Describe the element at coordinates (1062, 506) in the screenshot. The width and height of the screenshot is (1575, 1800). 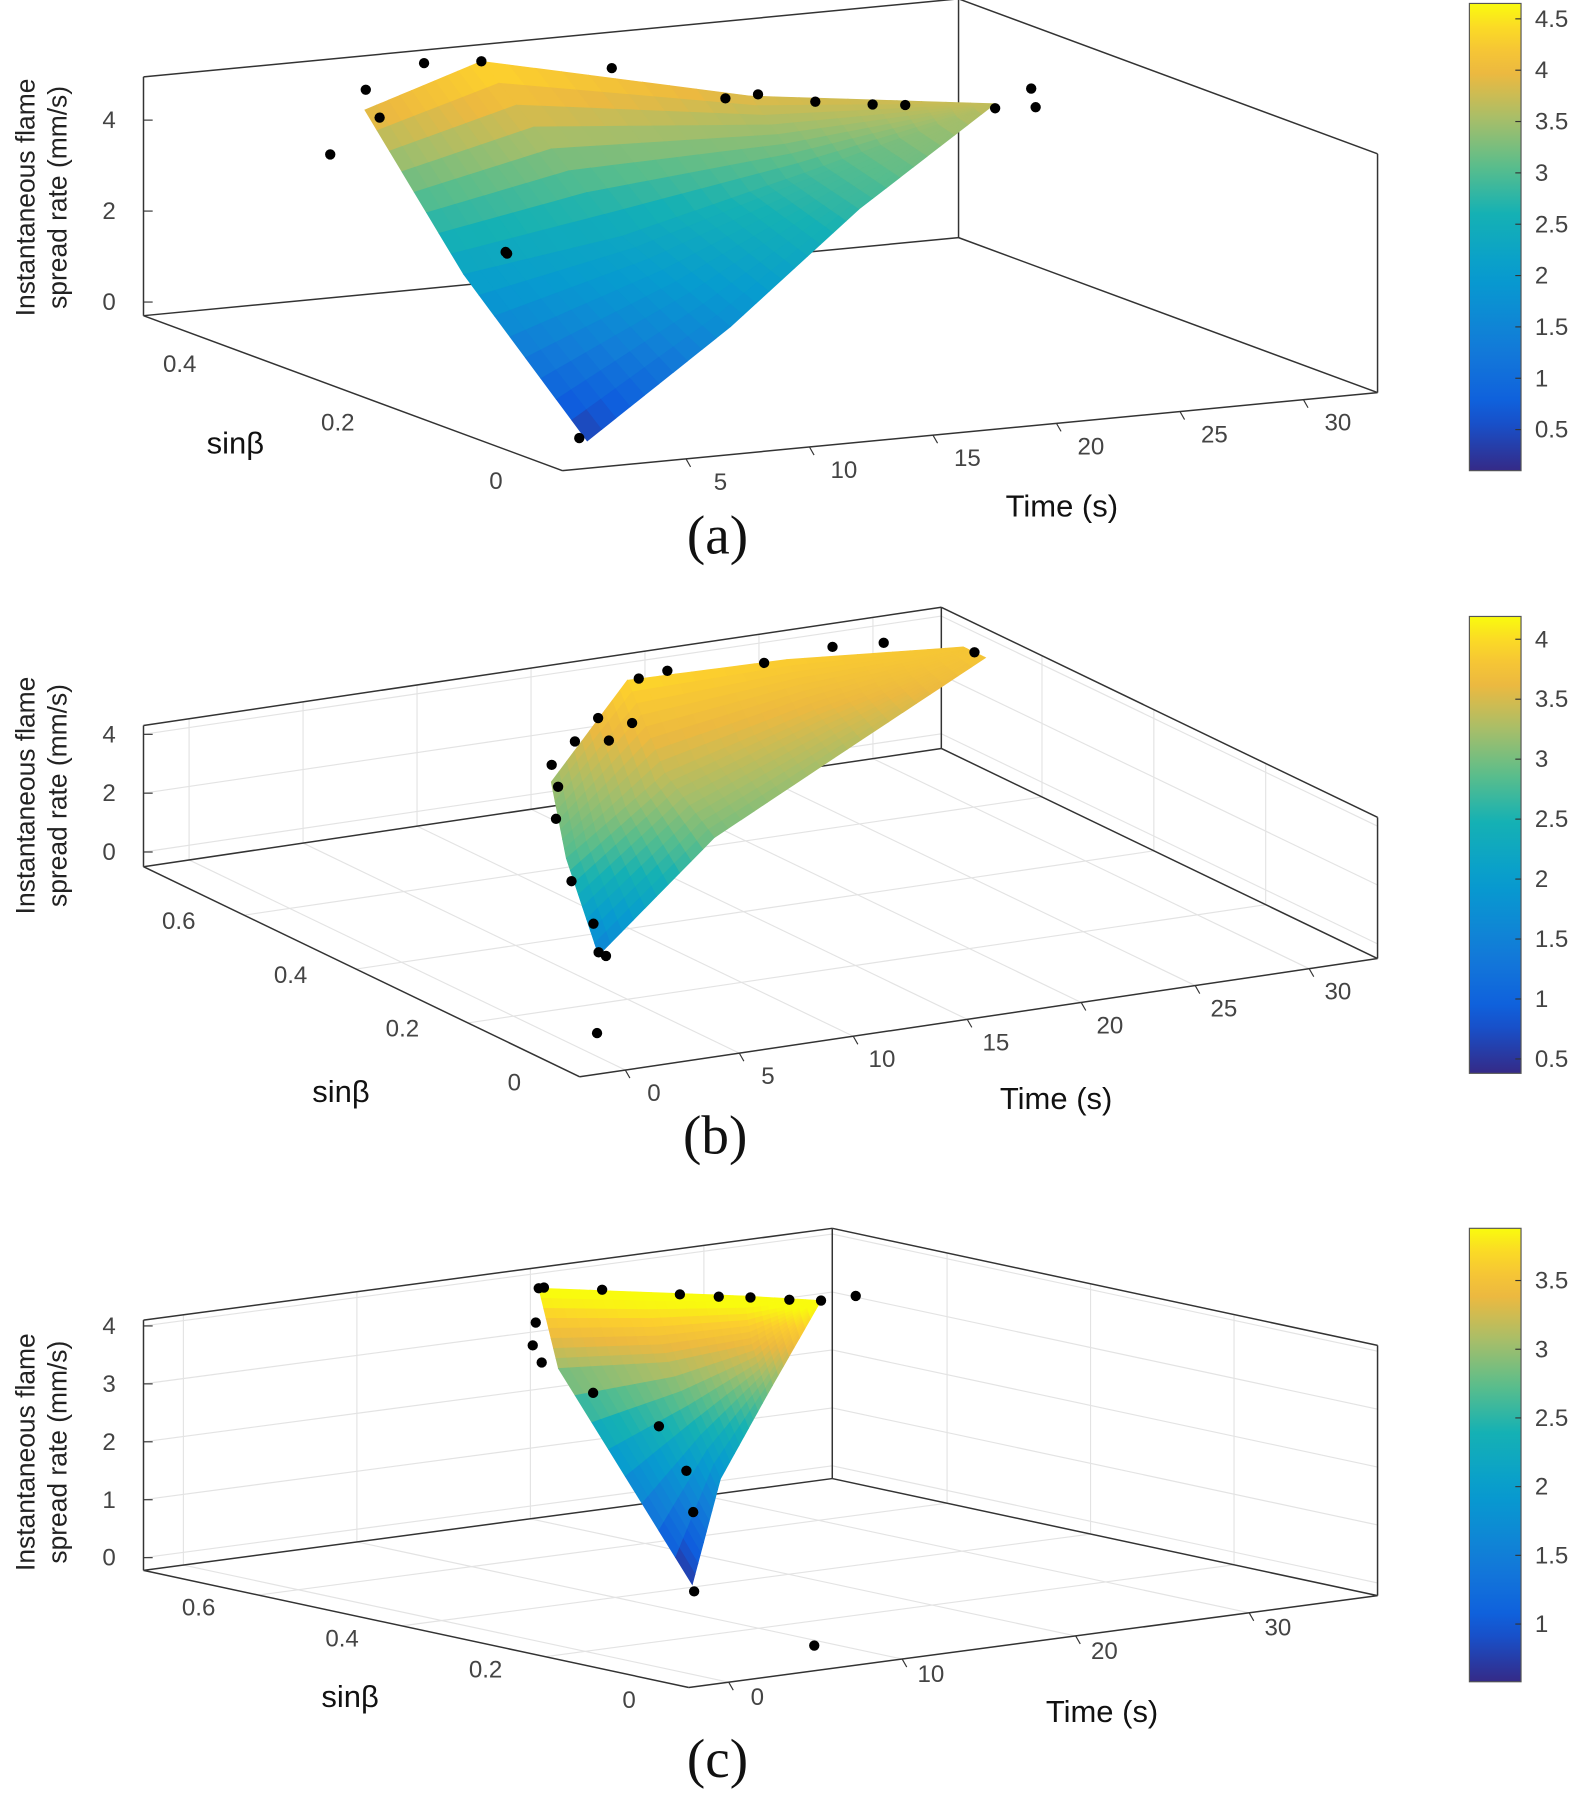
I see `x-axis-title: Time (s)` at that location.